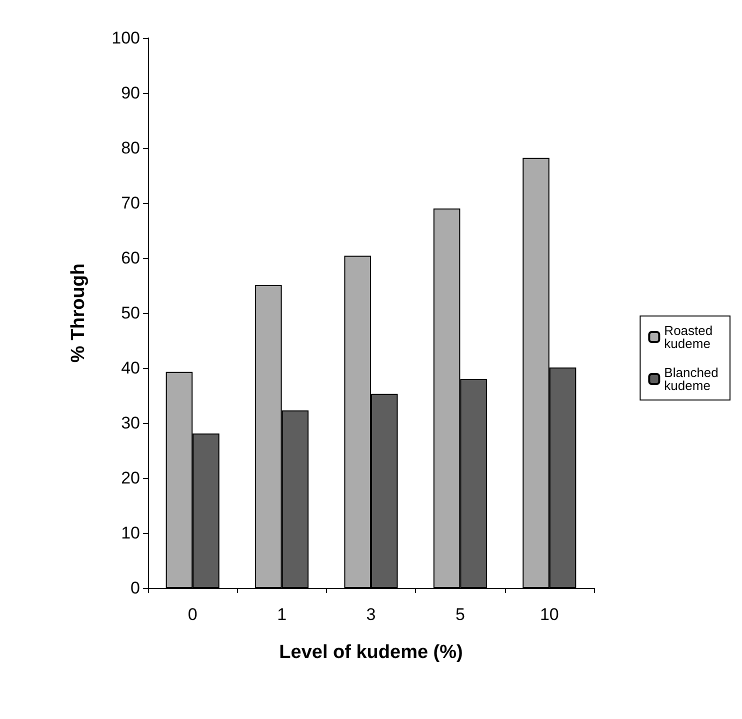 The height and width of the screenshot is (719, 742). I want to click on y-tick-label: 60, so click(130, 258).